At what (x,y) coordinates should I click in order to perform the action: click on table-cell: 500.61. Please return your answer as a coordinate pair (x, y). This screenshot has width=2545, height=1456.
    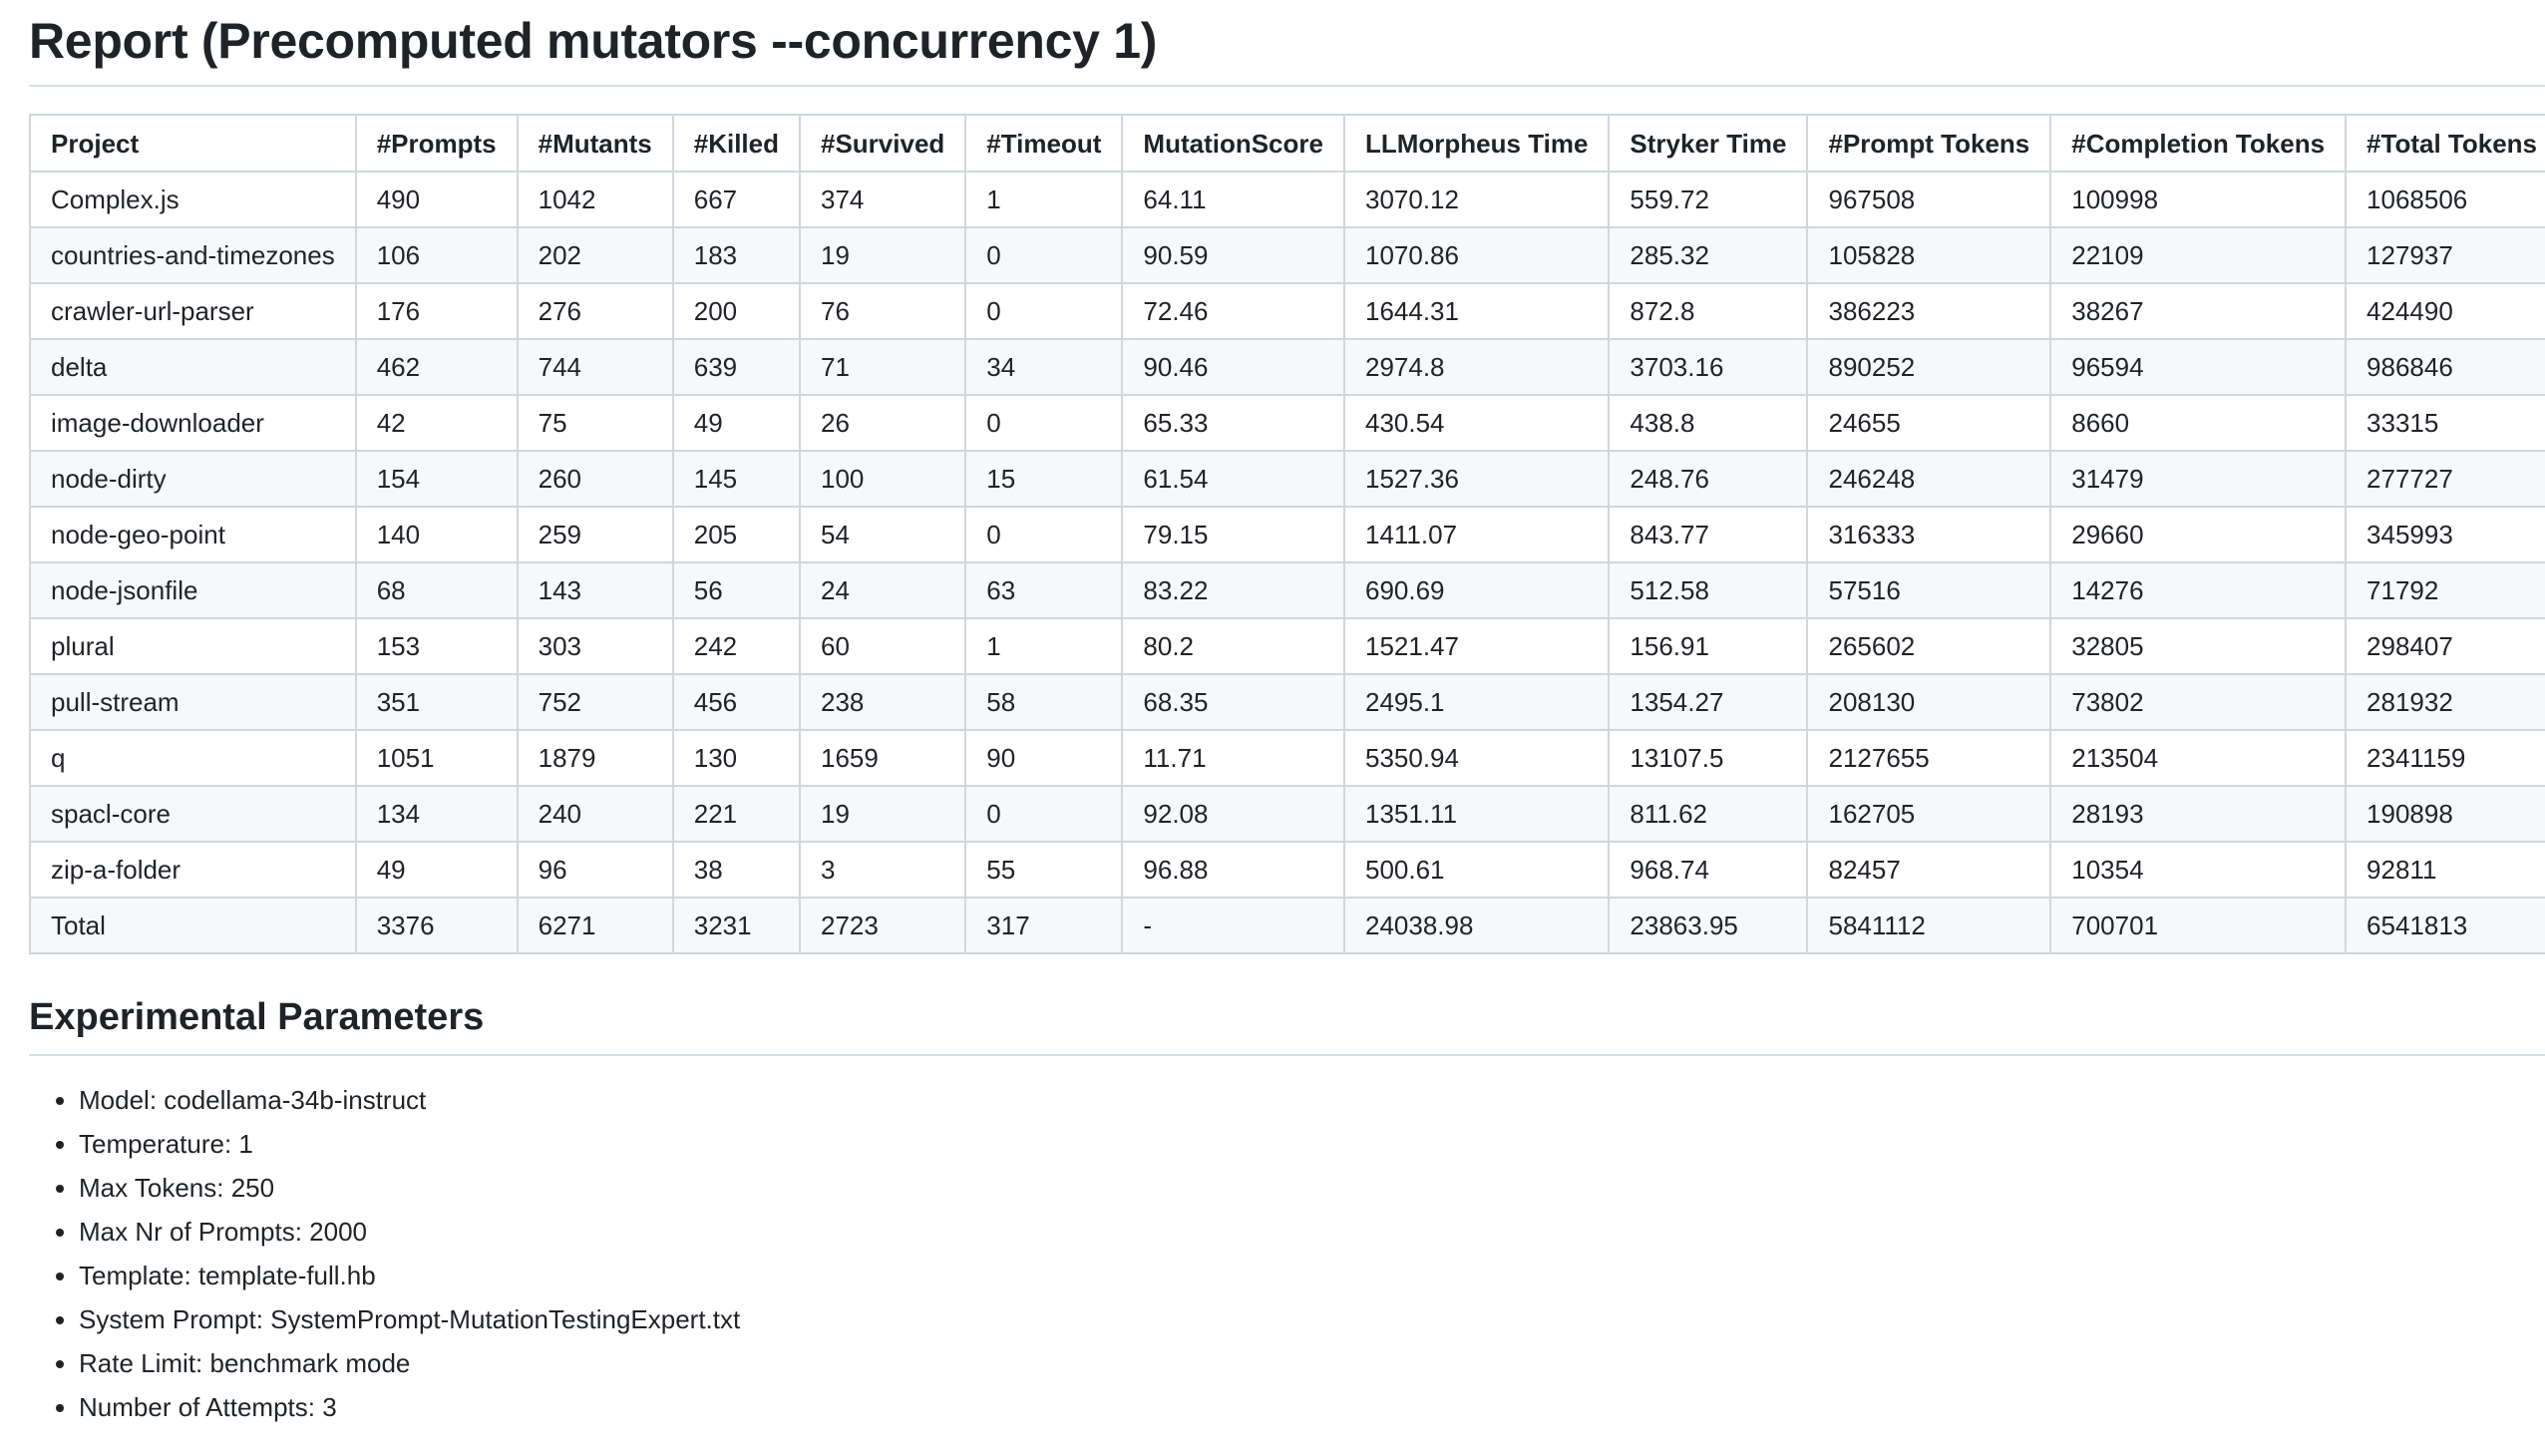
    Looking at the image, I should click on (1476, 870).